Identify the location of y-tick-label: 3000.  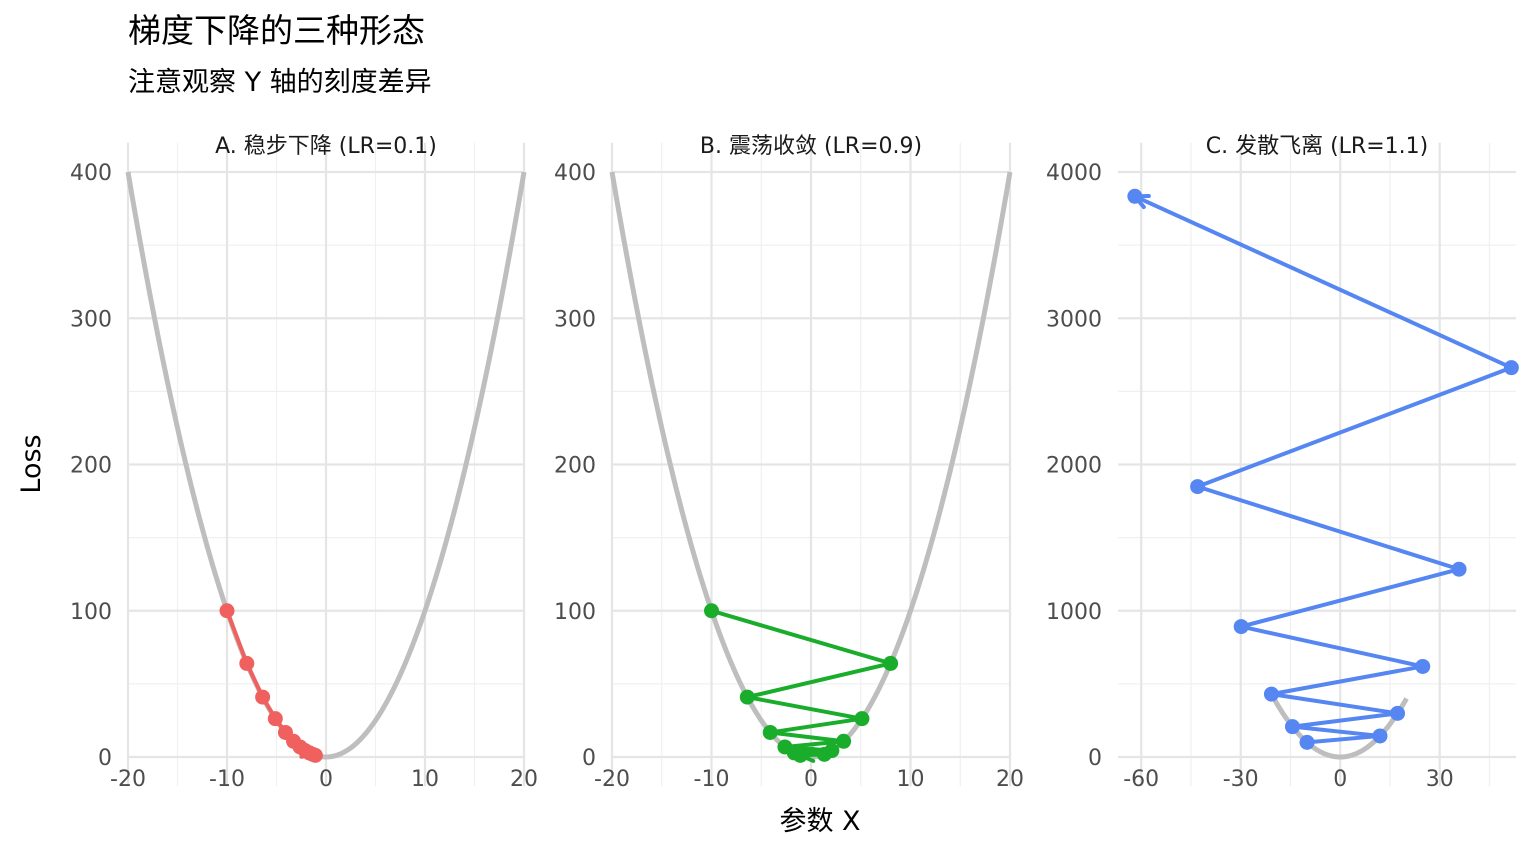
(1074, 319).